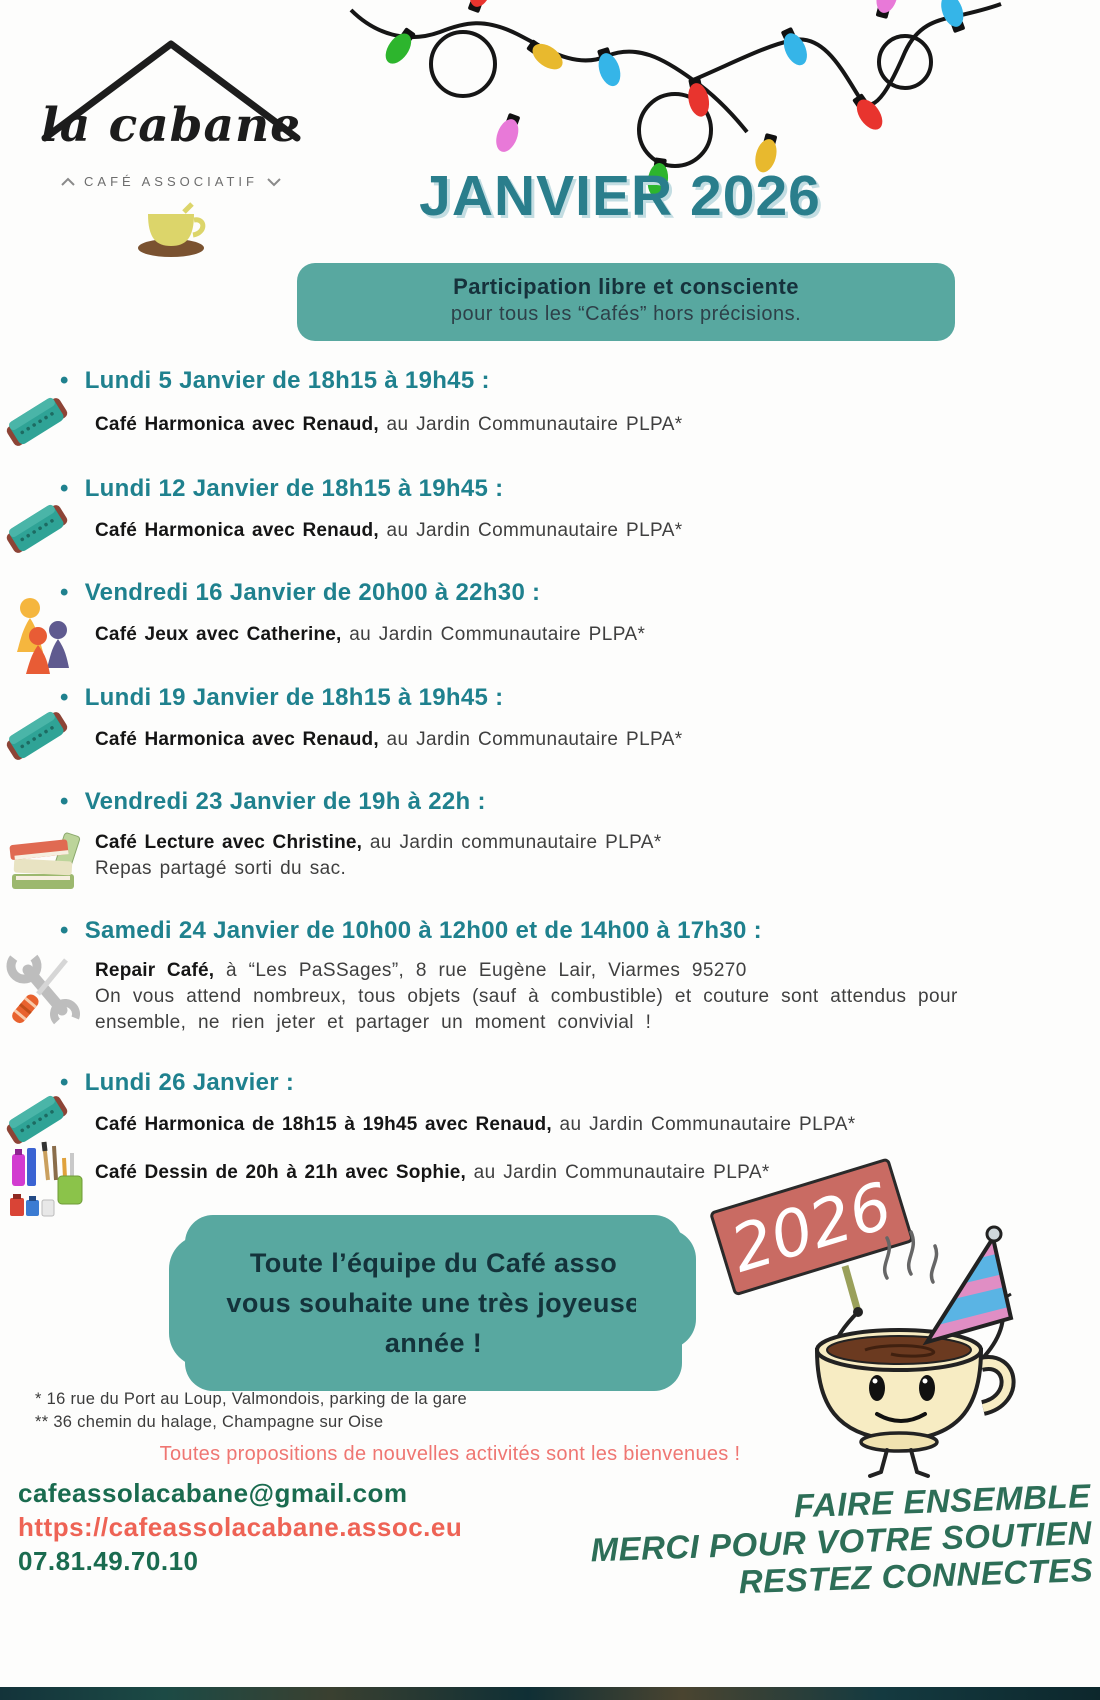 The width and height of the screenshot is (1100, 1700). Describe the element at coordinates (221, 868) in the screenshot. I see `event-5-extra: Repas partagé sorti du sac.` at that location.